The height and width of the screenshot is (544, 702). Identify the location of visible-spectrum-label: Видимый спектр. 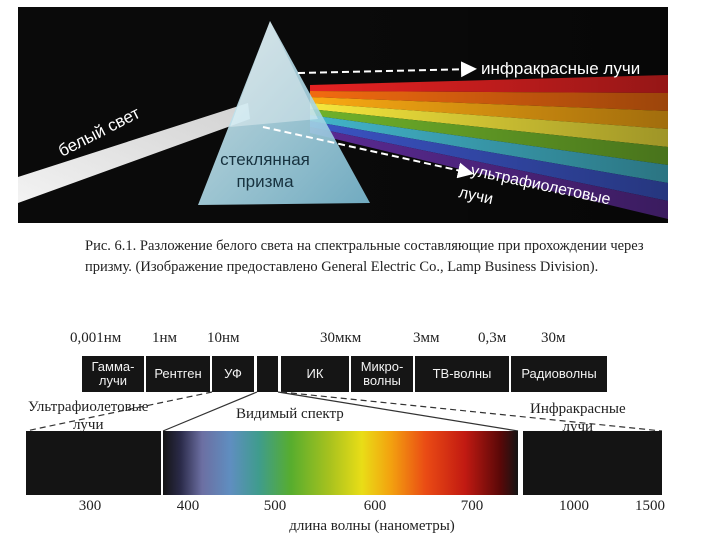
(290, 414).